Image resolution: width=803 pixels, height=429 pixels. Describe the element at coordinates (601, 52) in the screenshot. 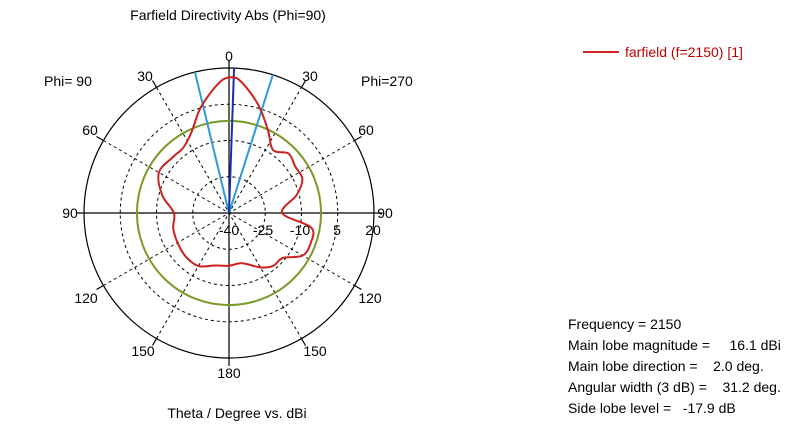

I see `legend-line-swatch` at that location.